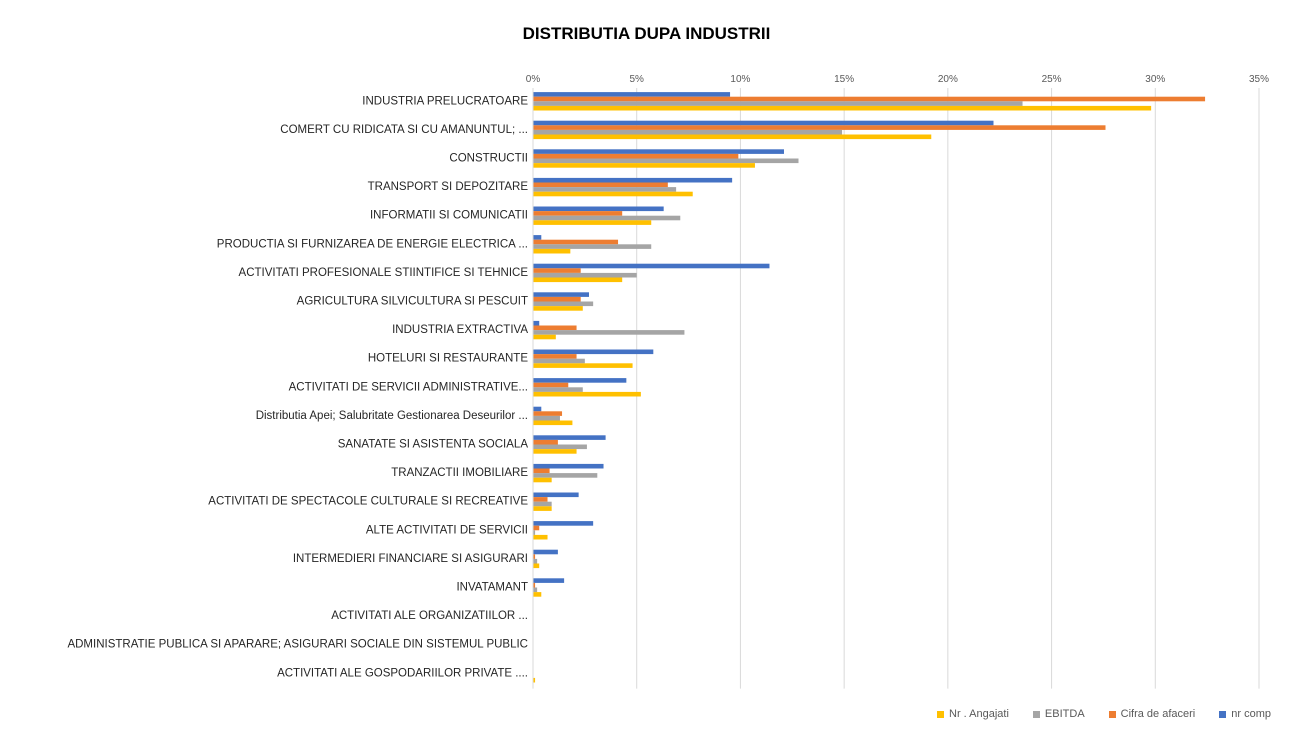  What do you see at coordinates (1155, 79) in the screenshot?
I see `x-tick-label: 30%` at bounding box center [1155, 79].